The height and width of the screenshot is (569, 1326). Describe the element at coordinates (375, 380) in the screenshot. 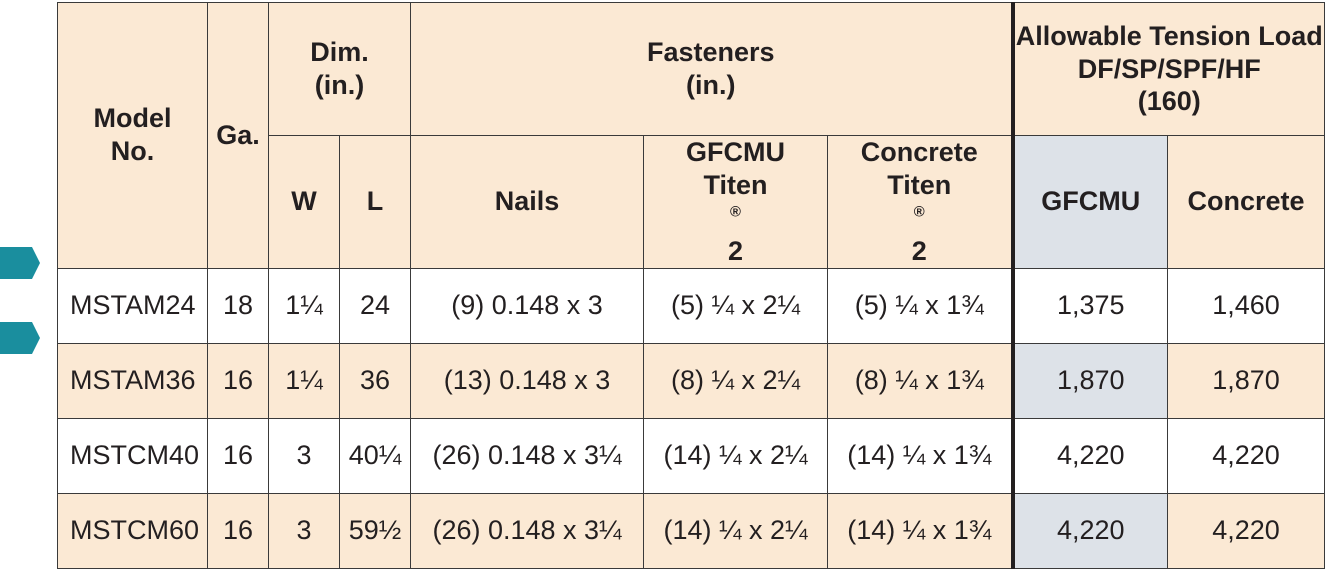

I see `length-cell: 36` at that location.